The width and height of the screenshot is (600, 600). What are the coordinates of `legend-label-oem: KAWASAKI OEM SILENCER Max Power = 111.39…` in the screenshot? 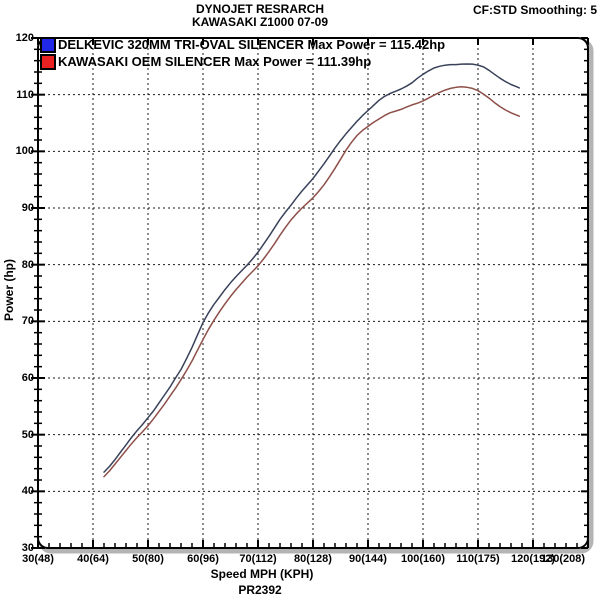 It's located at (215, 61).